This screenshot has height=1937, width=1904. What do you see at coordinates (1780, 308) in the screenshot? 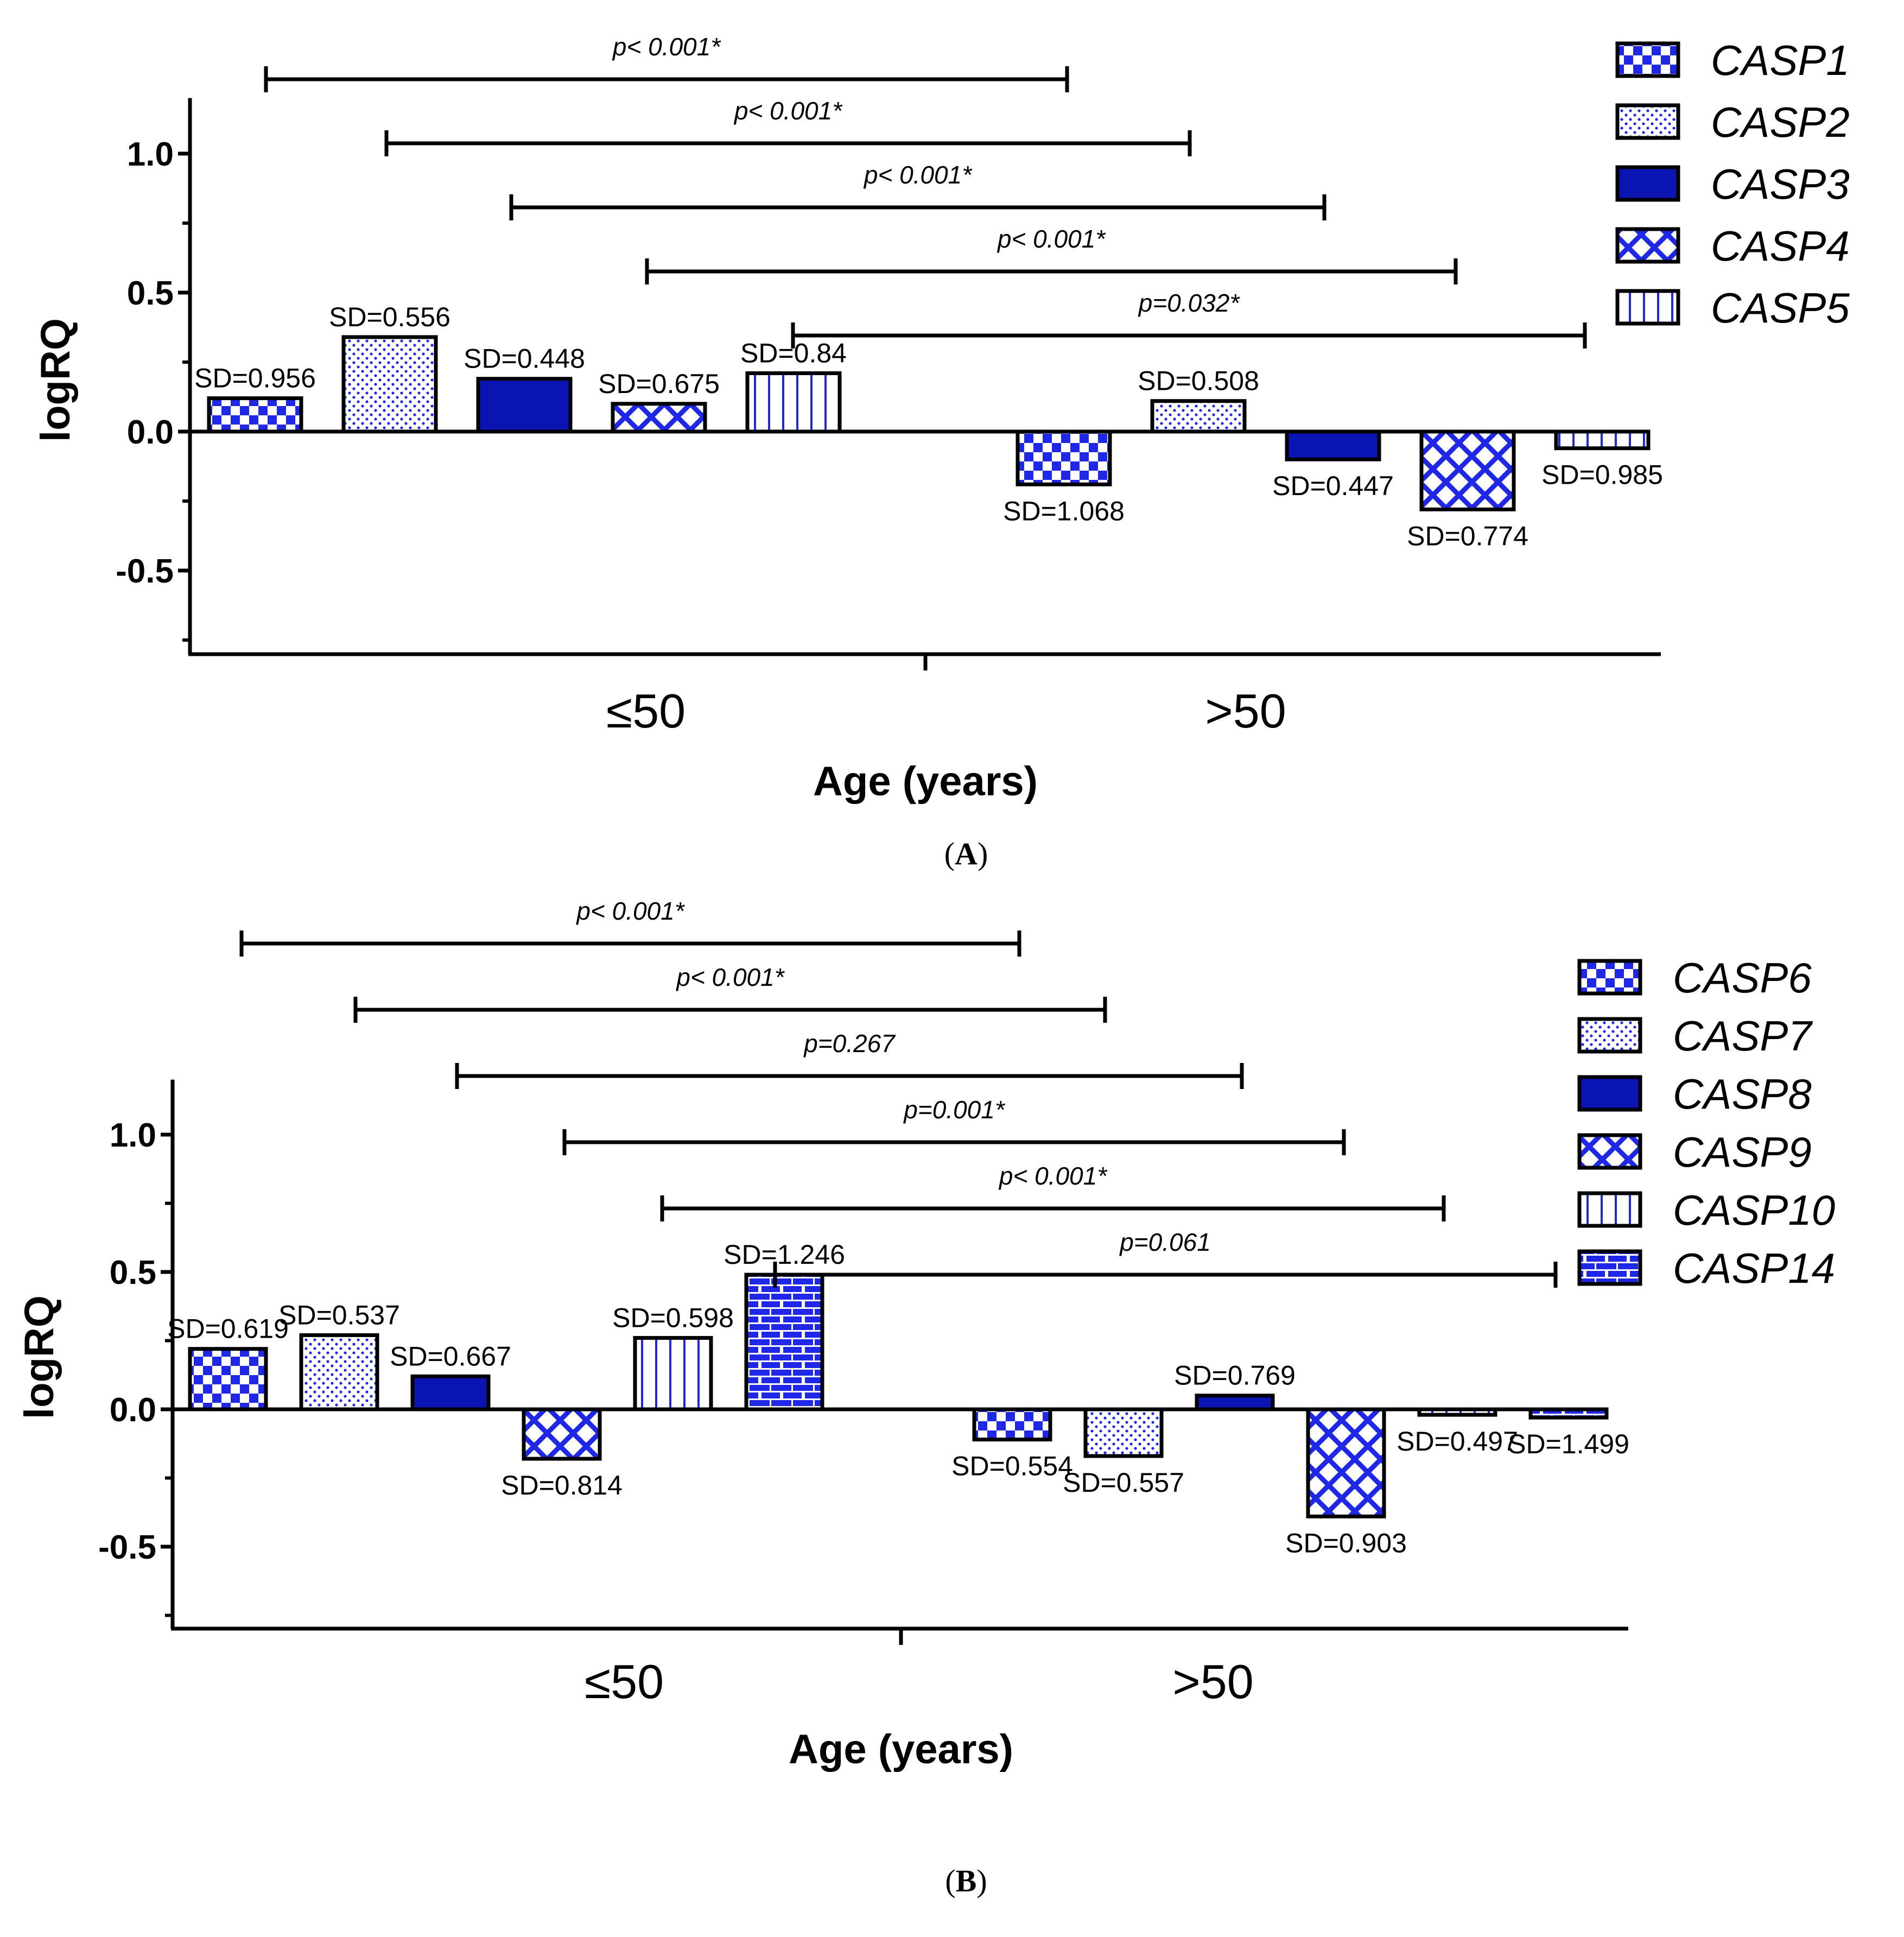
I see `legend-label: CASP5` at bounding box center [1780, 308].